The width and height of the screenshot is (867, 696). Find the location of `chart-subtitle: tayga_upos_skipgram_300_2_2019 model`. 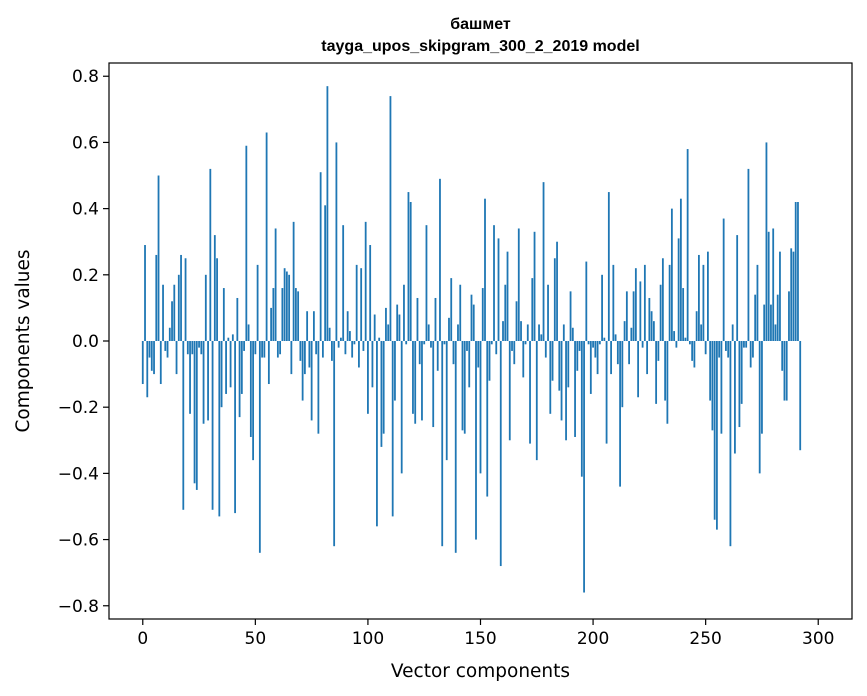

chart-subtitle: tayga_upos_skipgram_300_2_2019 model is located at coordinates (480, 46).